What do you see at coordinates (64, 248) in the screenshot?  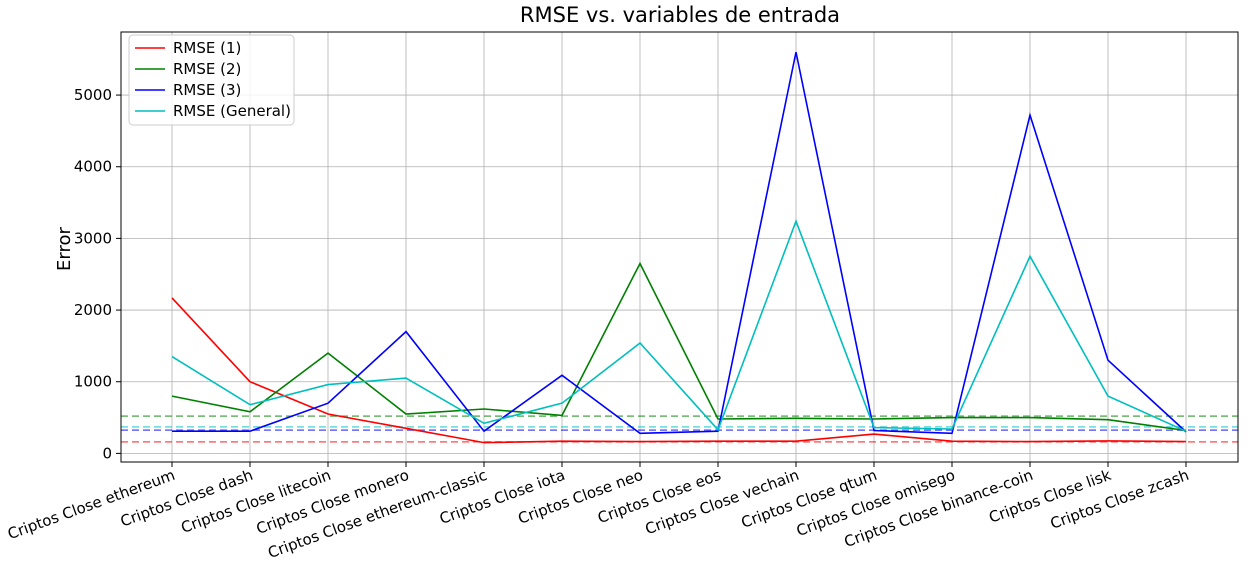 I see `y-axis-label: Error` at bounding box center [64, 248].